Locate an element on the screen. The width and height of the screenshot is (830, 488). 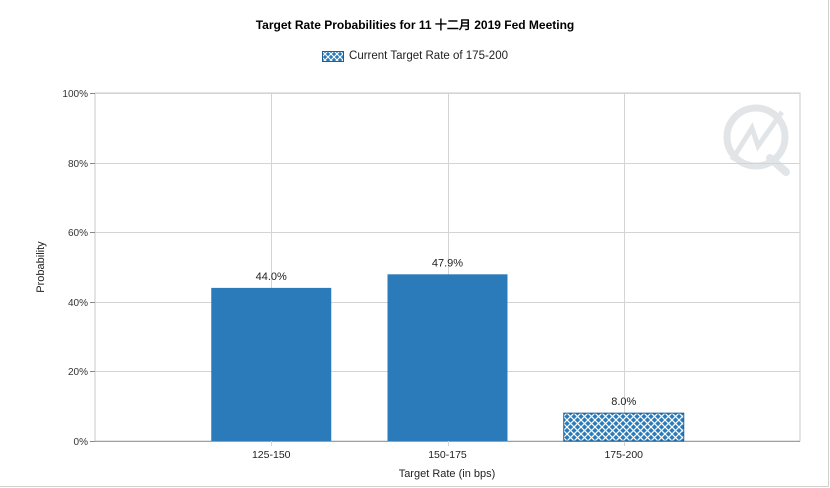
y-tick-label: 80% is located at coordinates (78, 164).